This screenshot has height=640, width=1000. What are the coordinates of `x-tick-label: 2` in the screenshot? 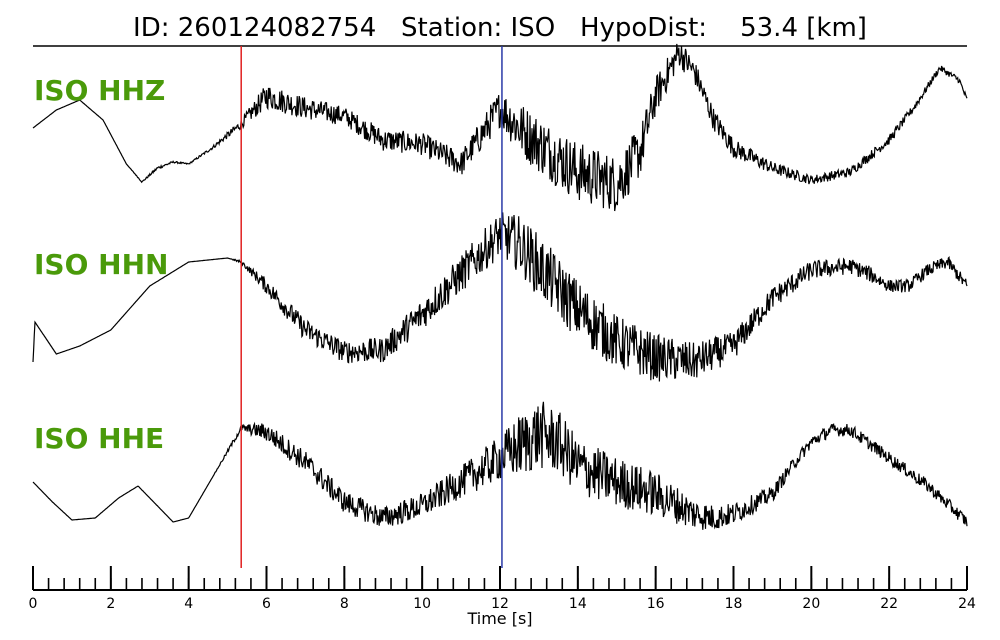 It's located at (110, 604).